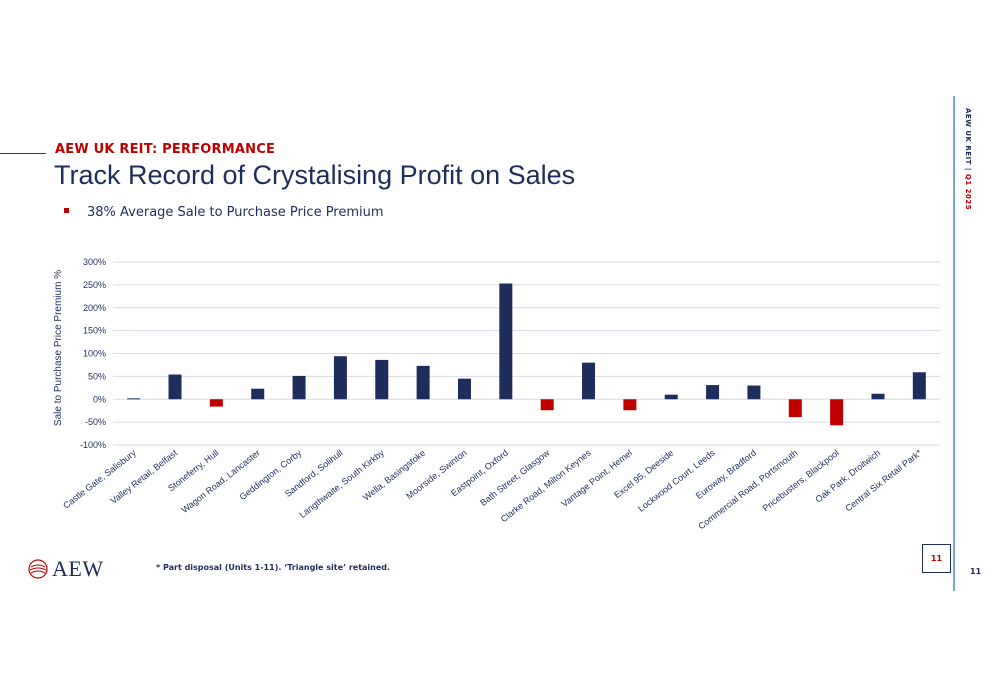  What do you see at coordinates (95, 422) in the screenshot?
I see `y-tick-label: -50%` at bounding box center [95, 422].